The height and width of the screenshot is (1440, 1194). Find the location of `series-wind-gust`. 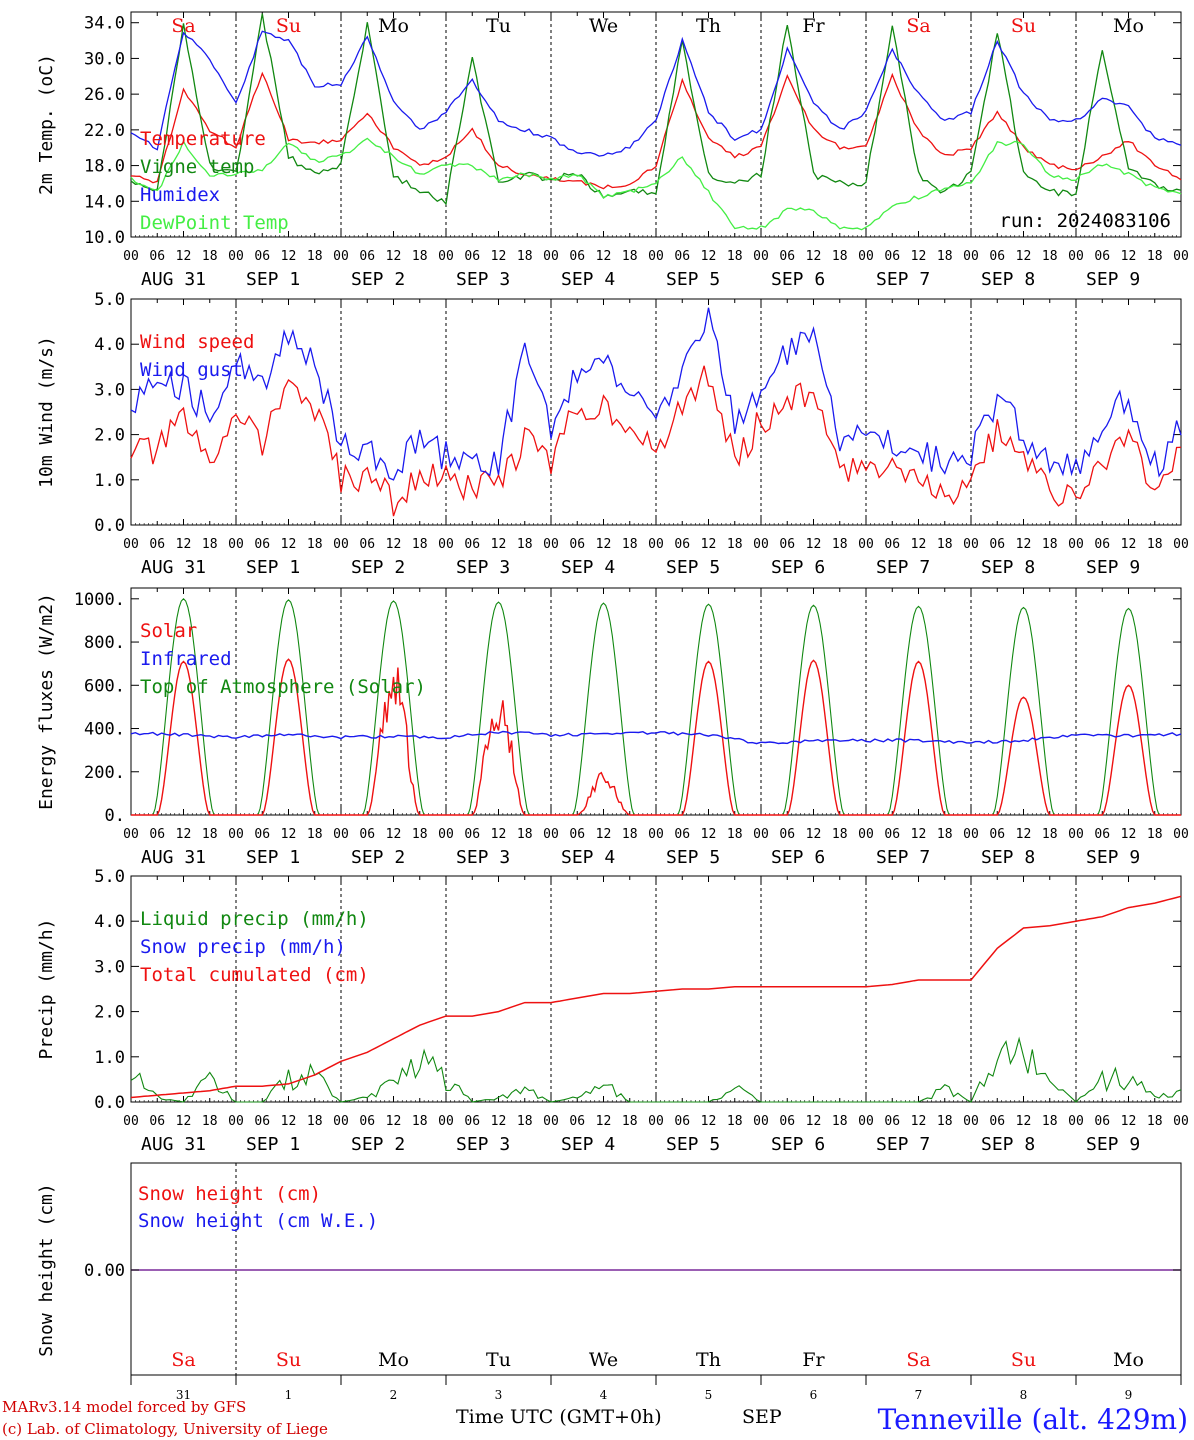

series-wind-gust is located at coordinates (656, 394).